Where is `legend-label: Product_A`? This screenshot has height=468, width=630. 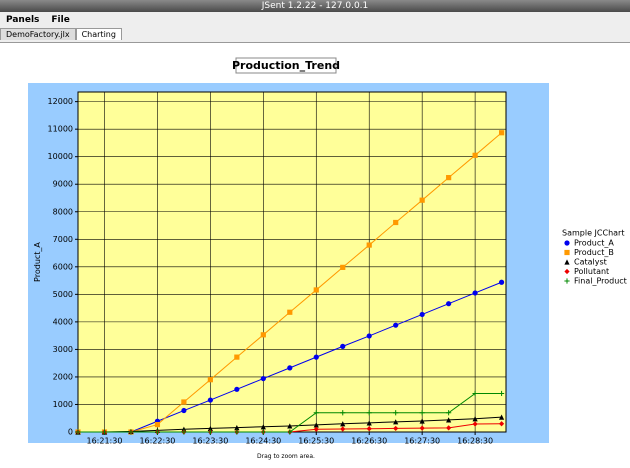
legend-label: Product_A is located at coordinates (594, 243).